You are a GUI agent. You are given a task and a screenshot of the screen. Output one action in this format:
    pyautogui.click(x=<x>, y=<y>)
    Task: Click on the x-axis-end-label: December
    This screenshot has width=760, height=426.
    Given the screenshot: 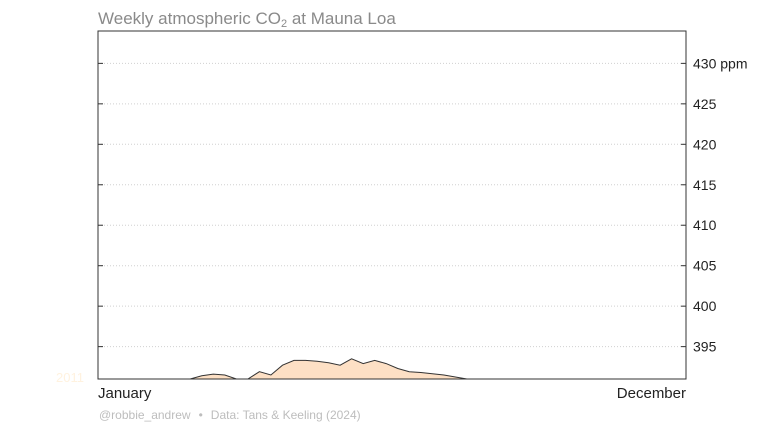 What is the action you would take?
    pyautogui.click(x=651, y=393)
    